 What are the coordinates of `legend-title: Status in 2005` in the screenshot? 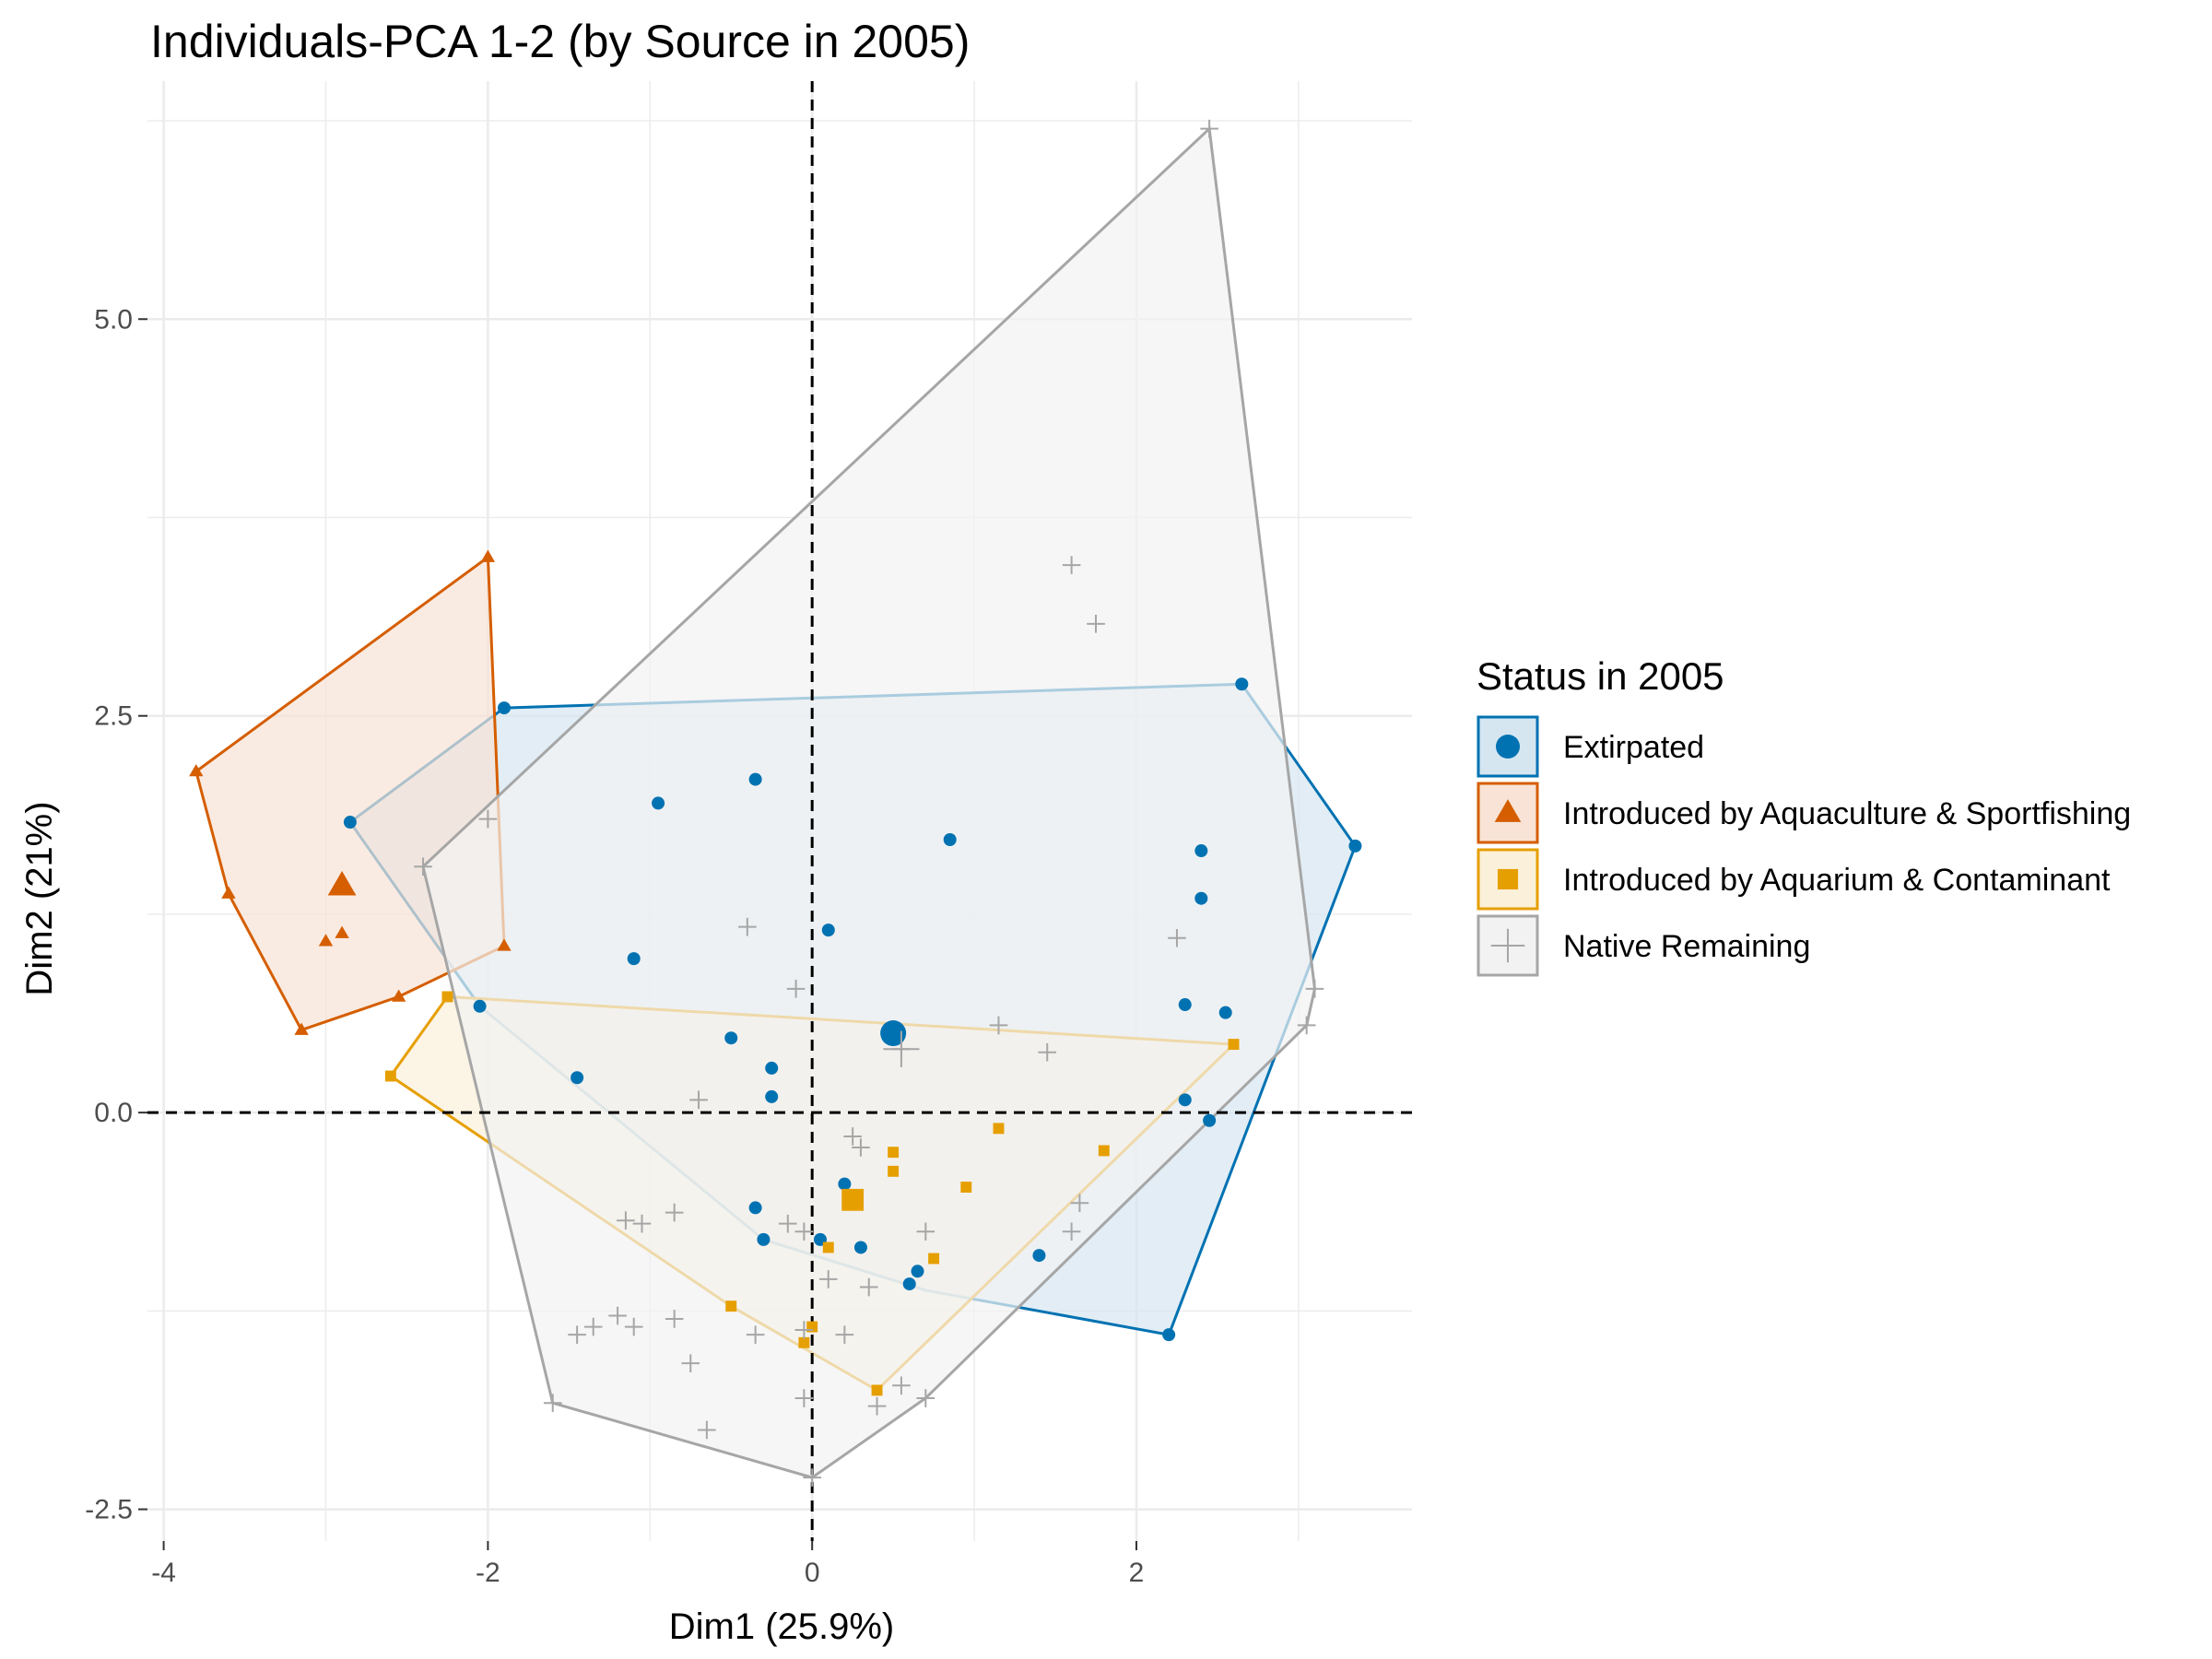 It's located at (1600, 676).